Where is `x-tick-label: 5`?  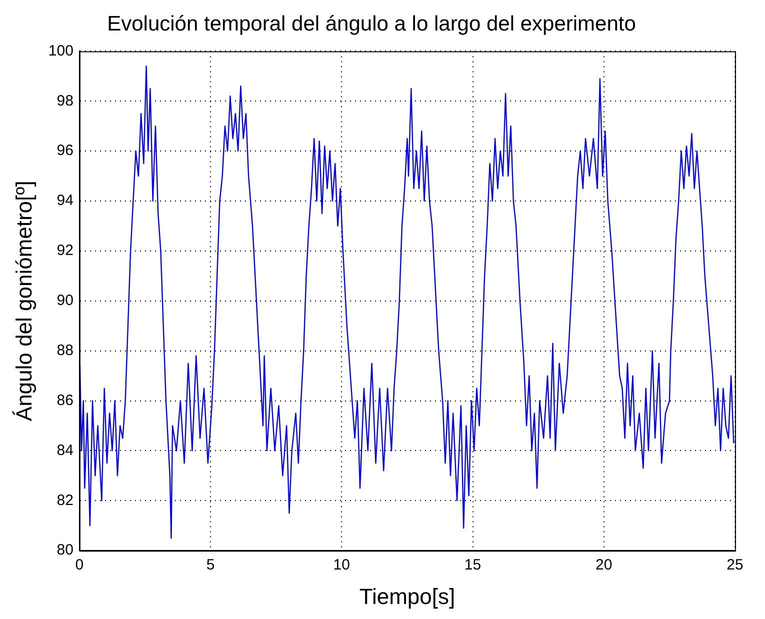
x-tick-label: 5 is located at coordinates (210, 565).